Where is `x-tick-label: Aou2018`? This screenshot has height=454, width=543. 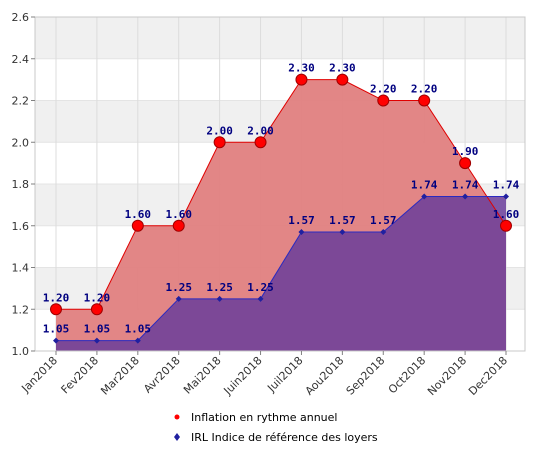 x-tick-label: Aou2018 is located at coordinates (325, 376).